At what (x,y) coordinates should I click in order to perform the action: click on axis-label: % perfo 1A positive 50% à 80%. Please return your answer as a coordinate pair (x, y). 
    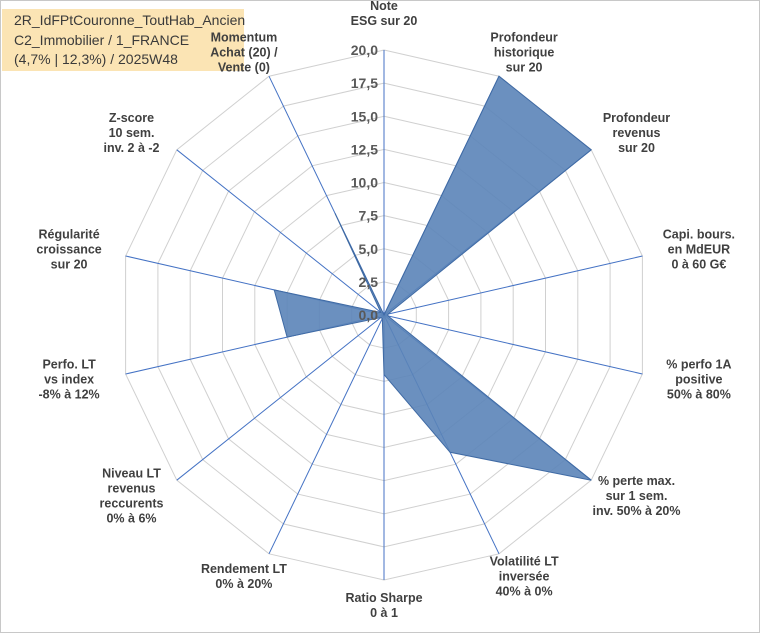
    Looking at the image, I should click on (698, 379).